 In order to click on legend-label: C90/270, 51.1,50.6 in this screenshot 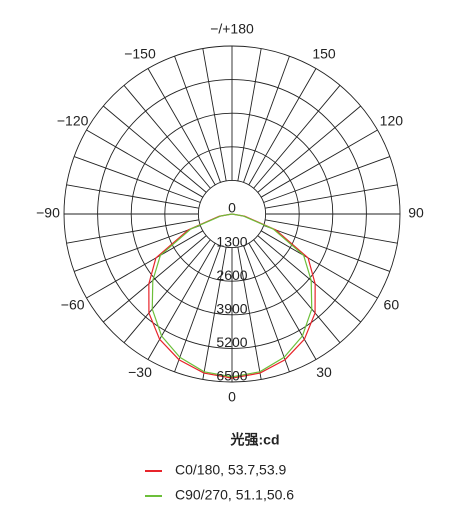, I will do `click(234, 495)`.